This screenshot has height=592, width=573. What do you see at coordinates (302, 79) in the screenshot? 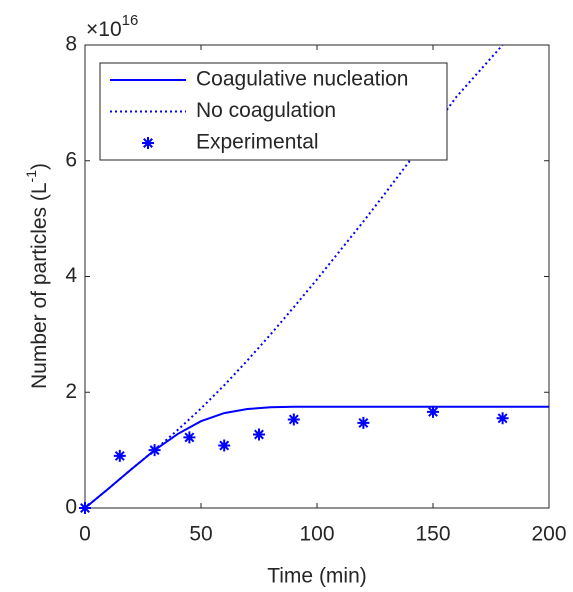
I see `legend-label: Coagulative nucleation` at bounding box center [302, 79].